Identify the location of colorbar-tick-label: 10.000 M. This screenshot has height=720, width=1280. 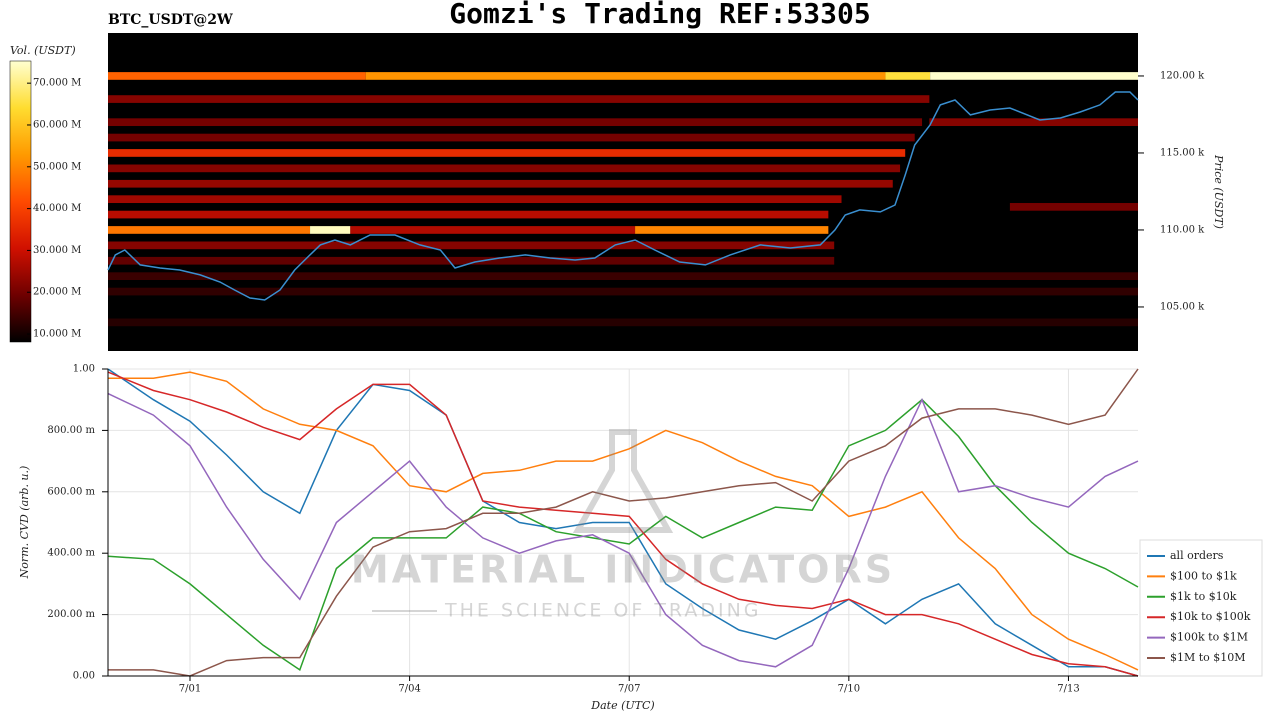
(57, 334).